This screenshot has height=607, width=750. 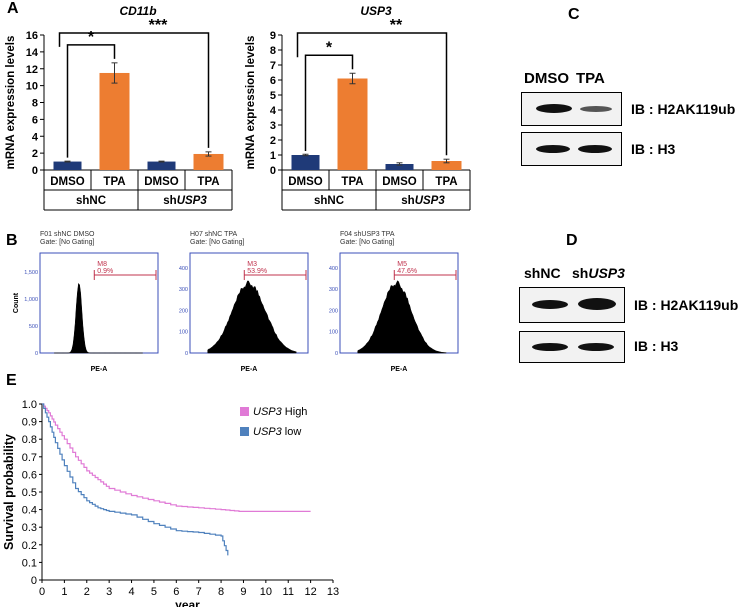 I want to click on flow-y-tick-label: 1,500, so click(x=31, y=273).